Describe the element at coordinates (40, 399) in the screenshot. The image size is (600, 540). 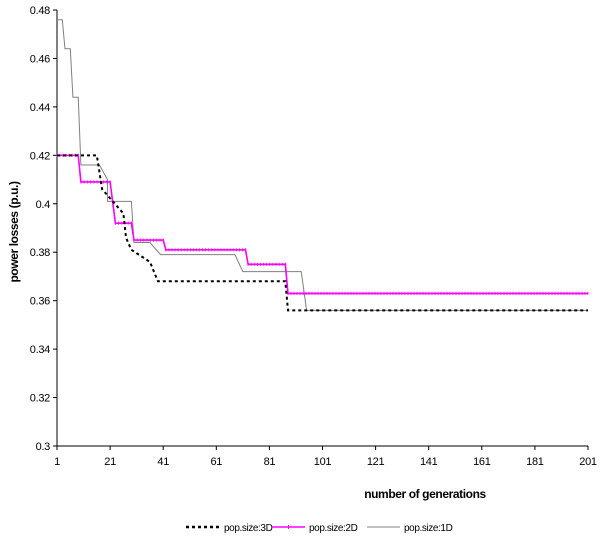
I see `y-tick-label: 0.32` at that location.